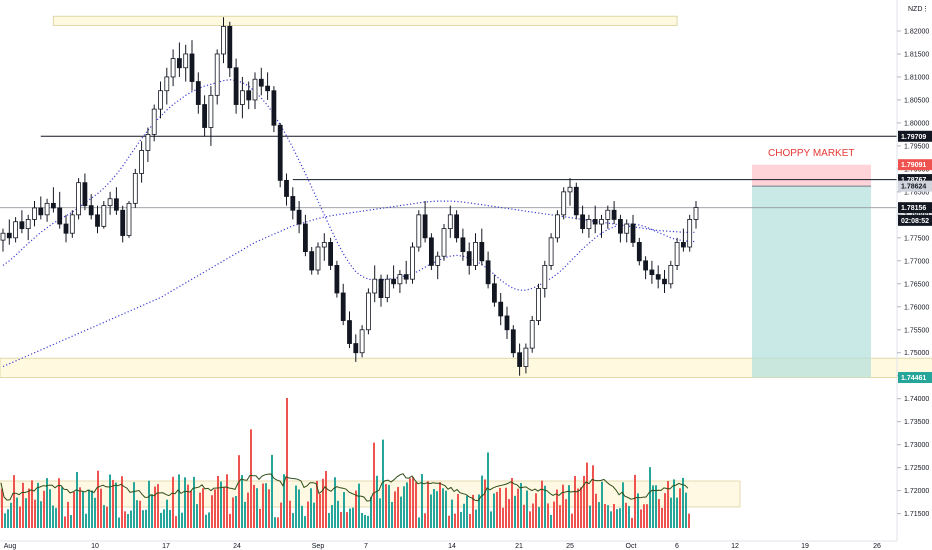  I want to click on price-tag: 1.78767, so click(915, 180).